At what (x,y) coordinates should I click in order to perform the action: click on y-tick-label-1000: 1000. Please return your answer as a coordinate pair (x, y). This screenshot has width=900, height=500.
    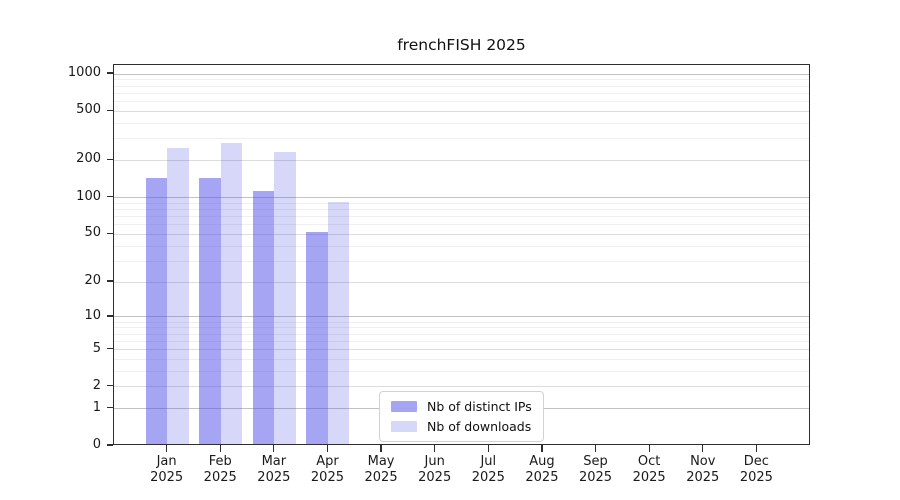
    Looking at the image, I should click on (84, 72).